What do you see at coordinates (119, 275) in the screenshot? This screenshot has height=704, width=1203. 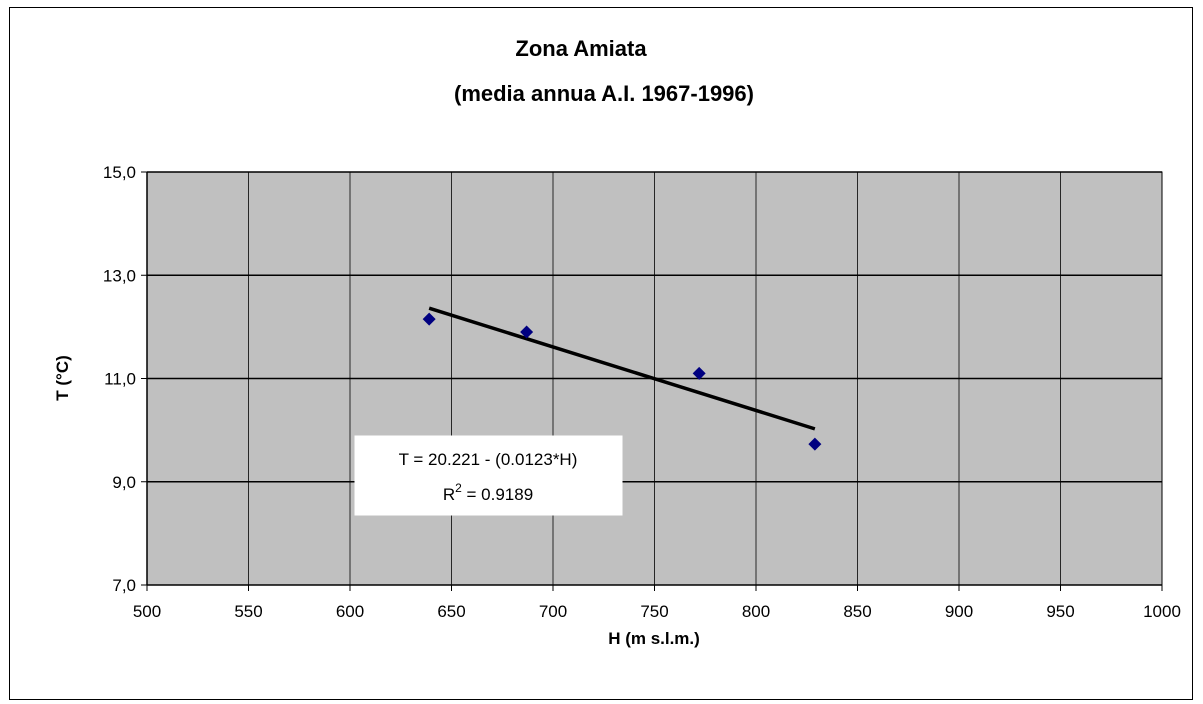 I see `y-tick-label: 13,0` at bounding box center [119, 275].